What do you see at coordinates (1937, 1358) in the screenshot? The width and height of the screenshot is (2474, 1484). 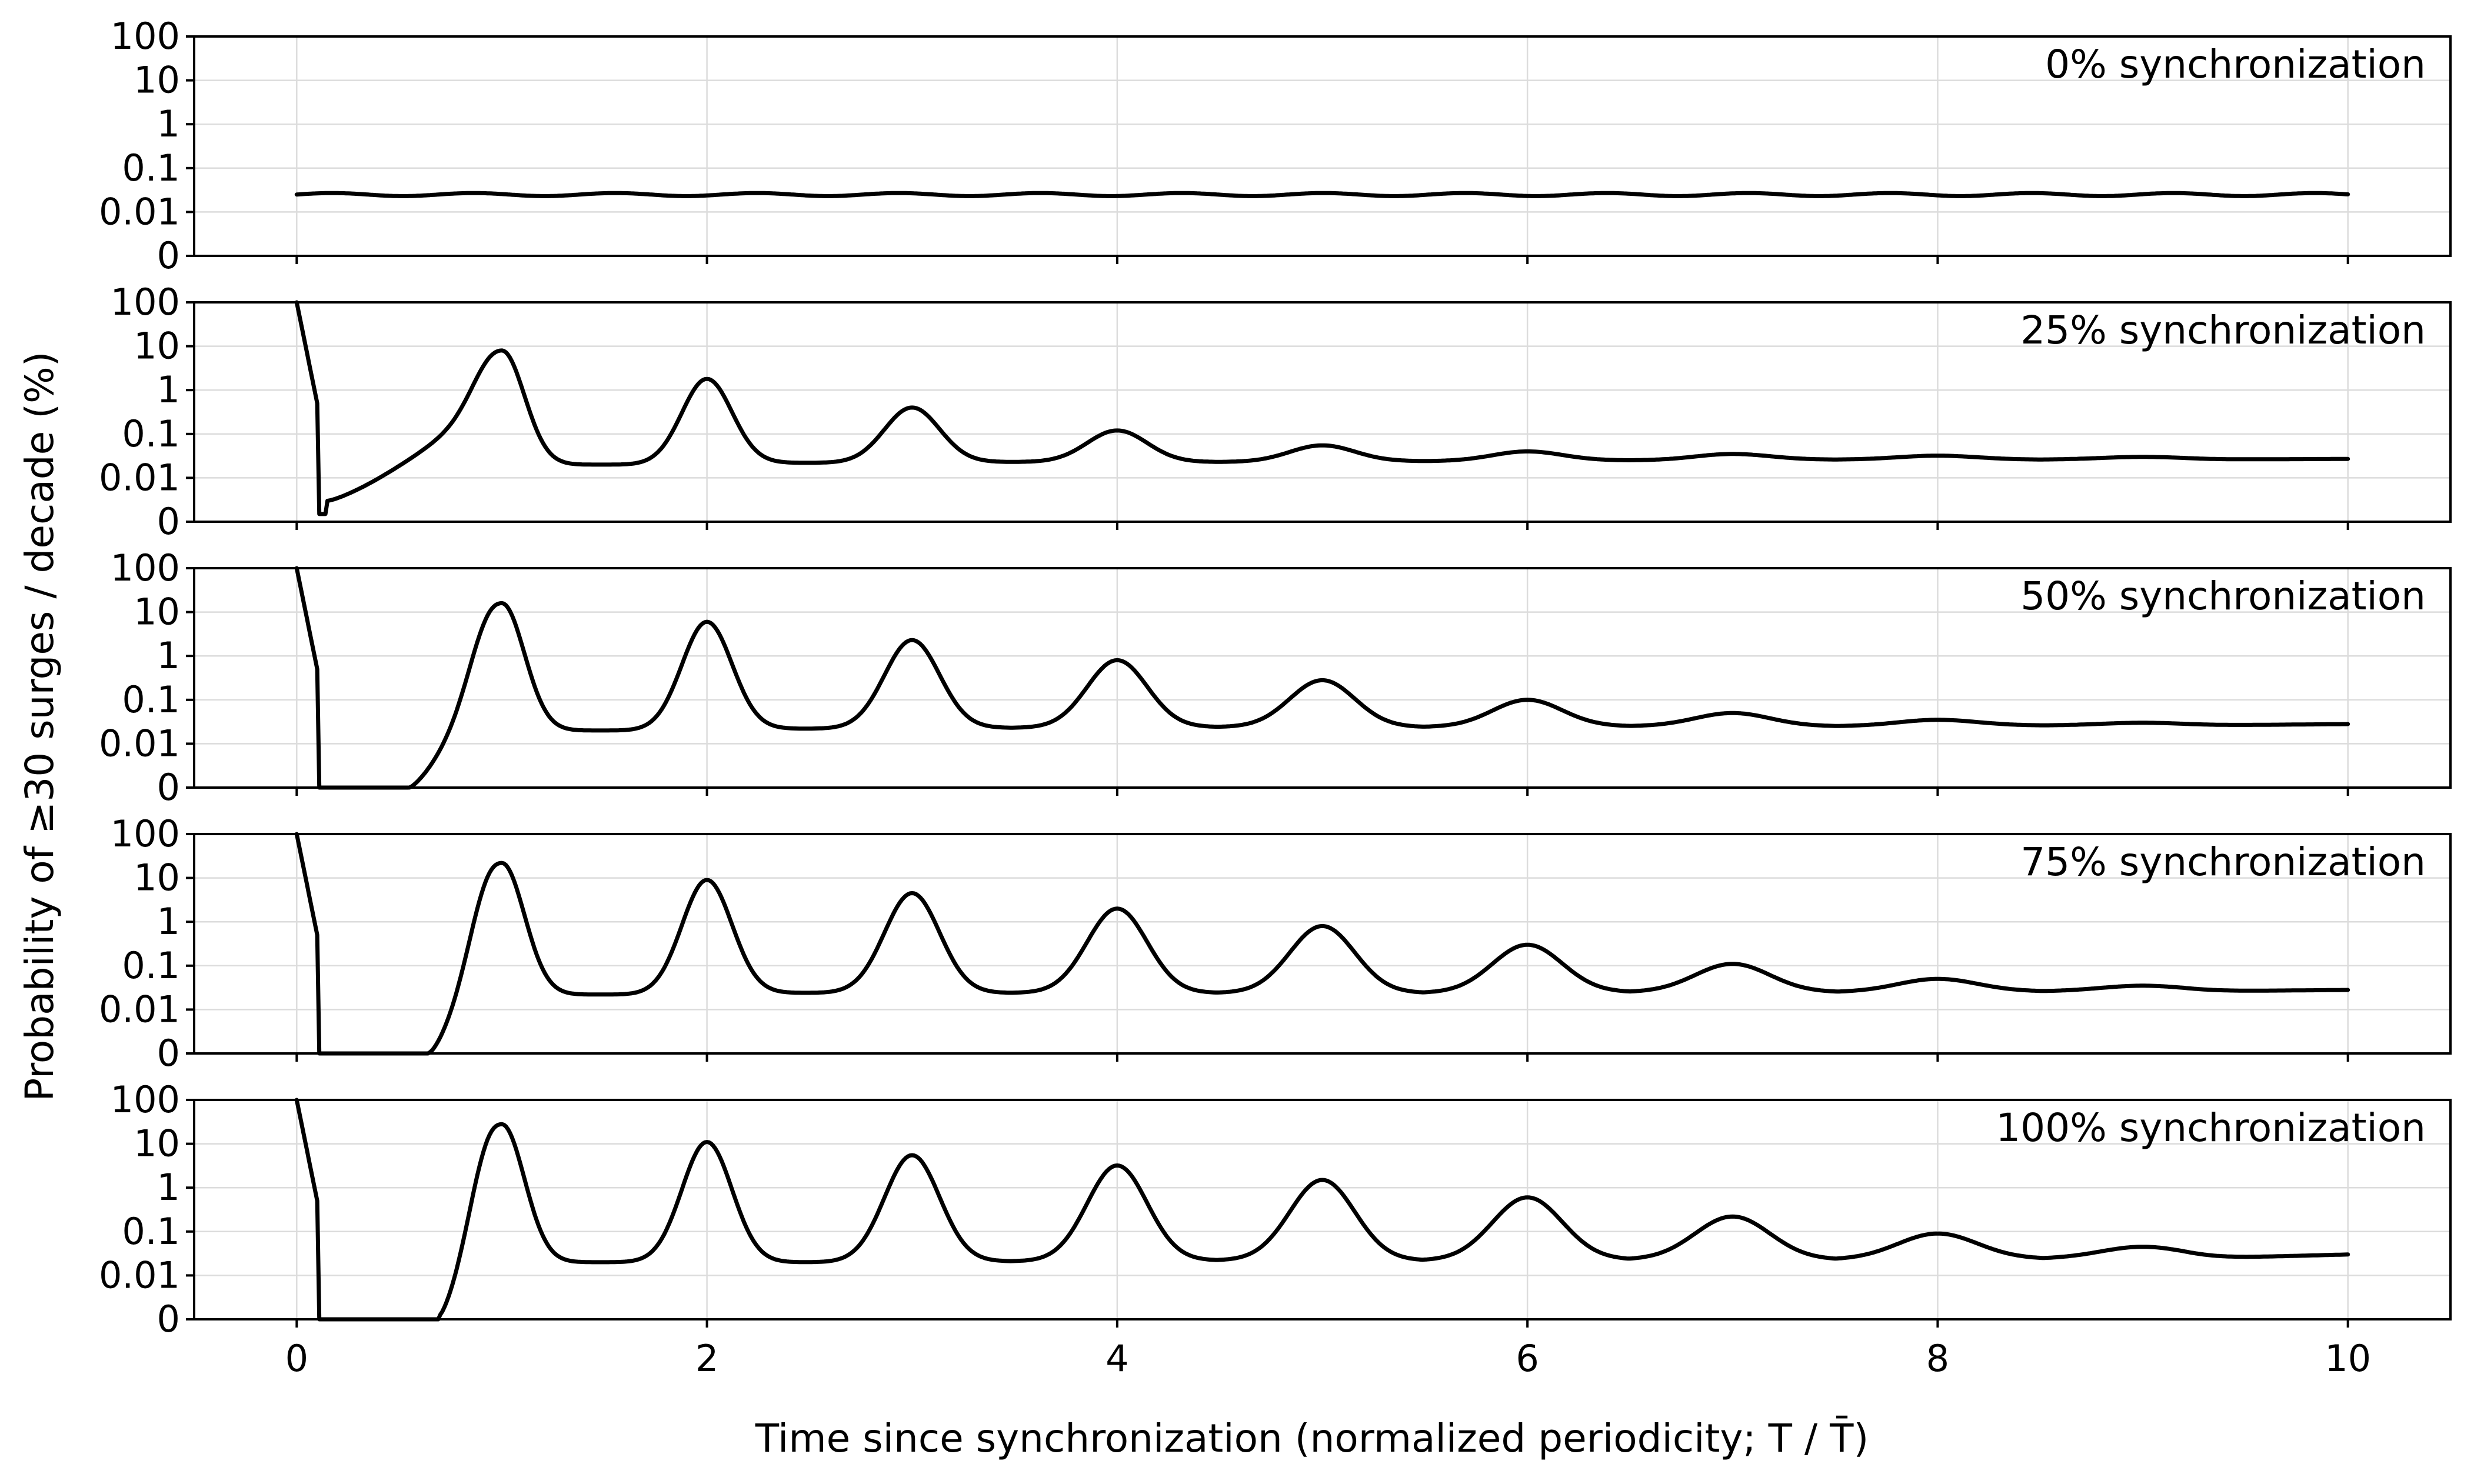 I see `x-tick-label: 8` at bounding box center [1937, 1358].